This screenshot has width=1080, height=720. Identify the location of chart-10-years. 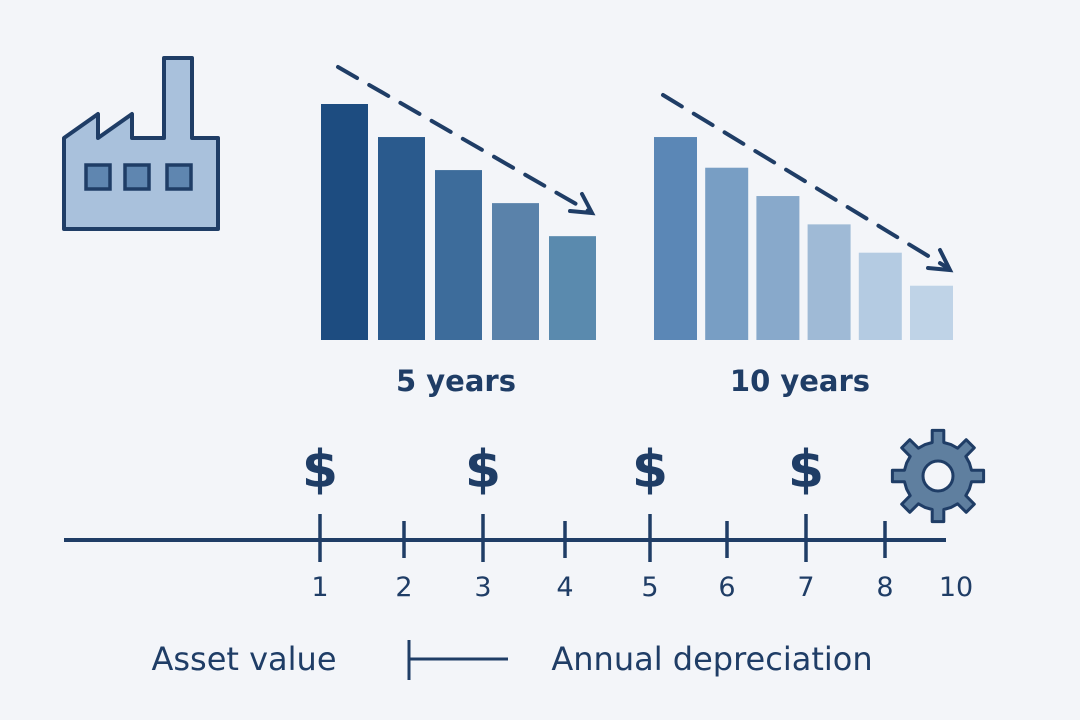
(803, 238).